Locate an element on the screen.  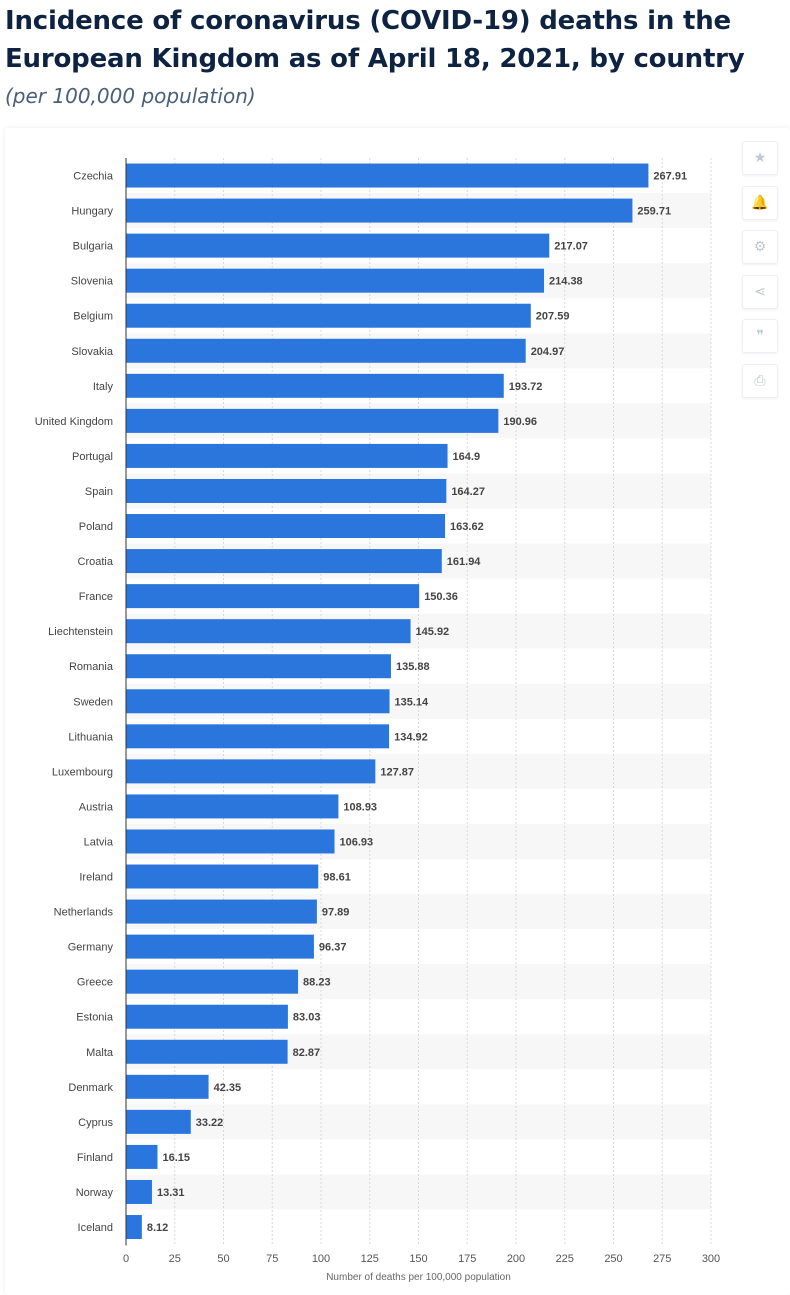
x-tick-label: 175 is located at coordinates (467, 1259).